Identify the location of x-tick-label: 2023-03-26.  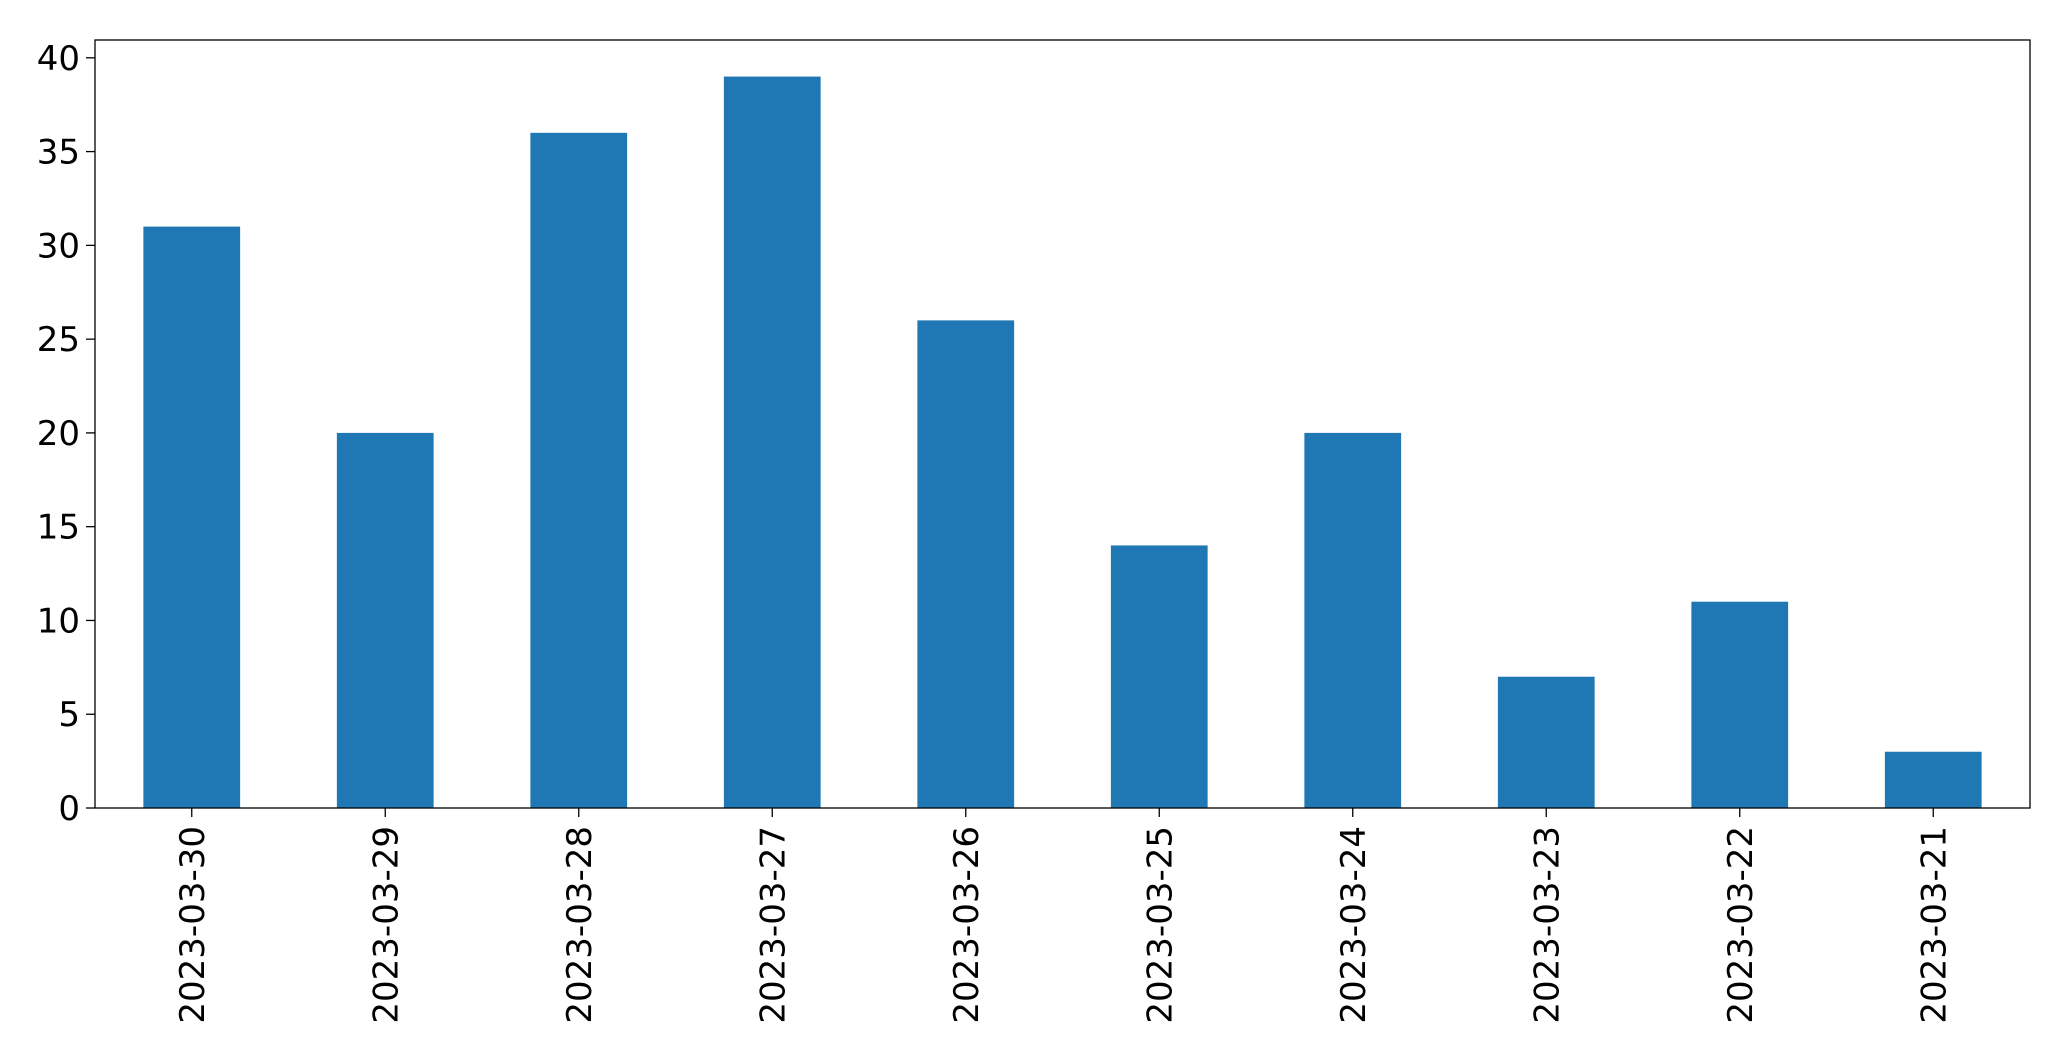
(967, 925).